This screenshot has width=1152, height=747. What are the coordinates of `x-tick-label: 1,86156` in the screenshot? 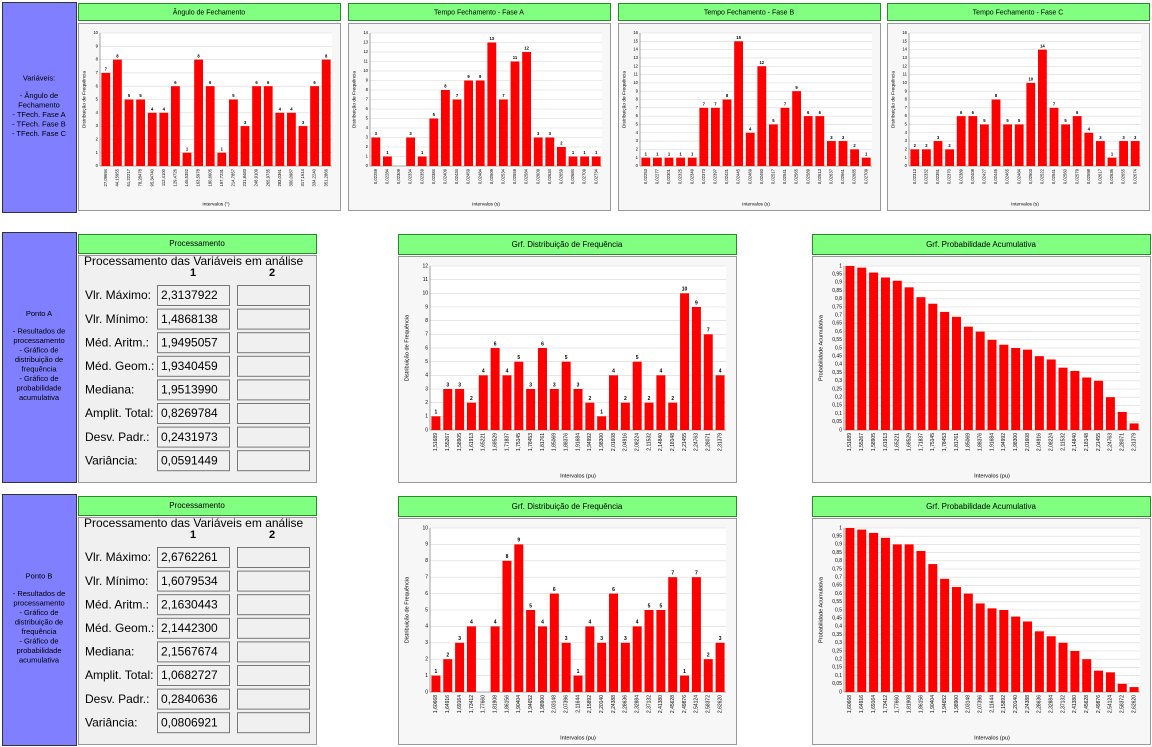 It's located at (921, 704).